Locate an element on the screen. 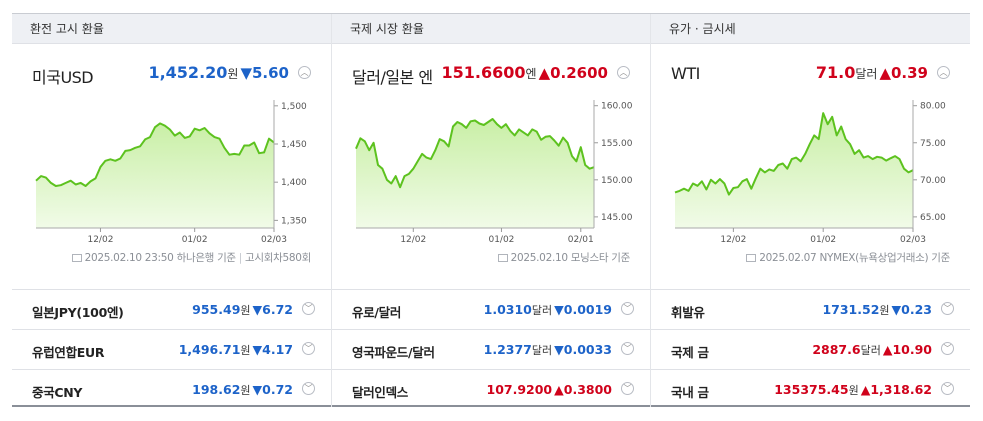  panel-title: 국제 시장 환율 is located at coordinates (491, 29).